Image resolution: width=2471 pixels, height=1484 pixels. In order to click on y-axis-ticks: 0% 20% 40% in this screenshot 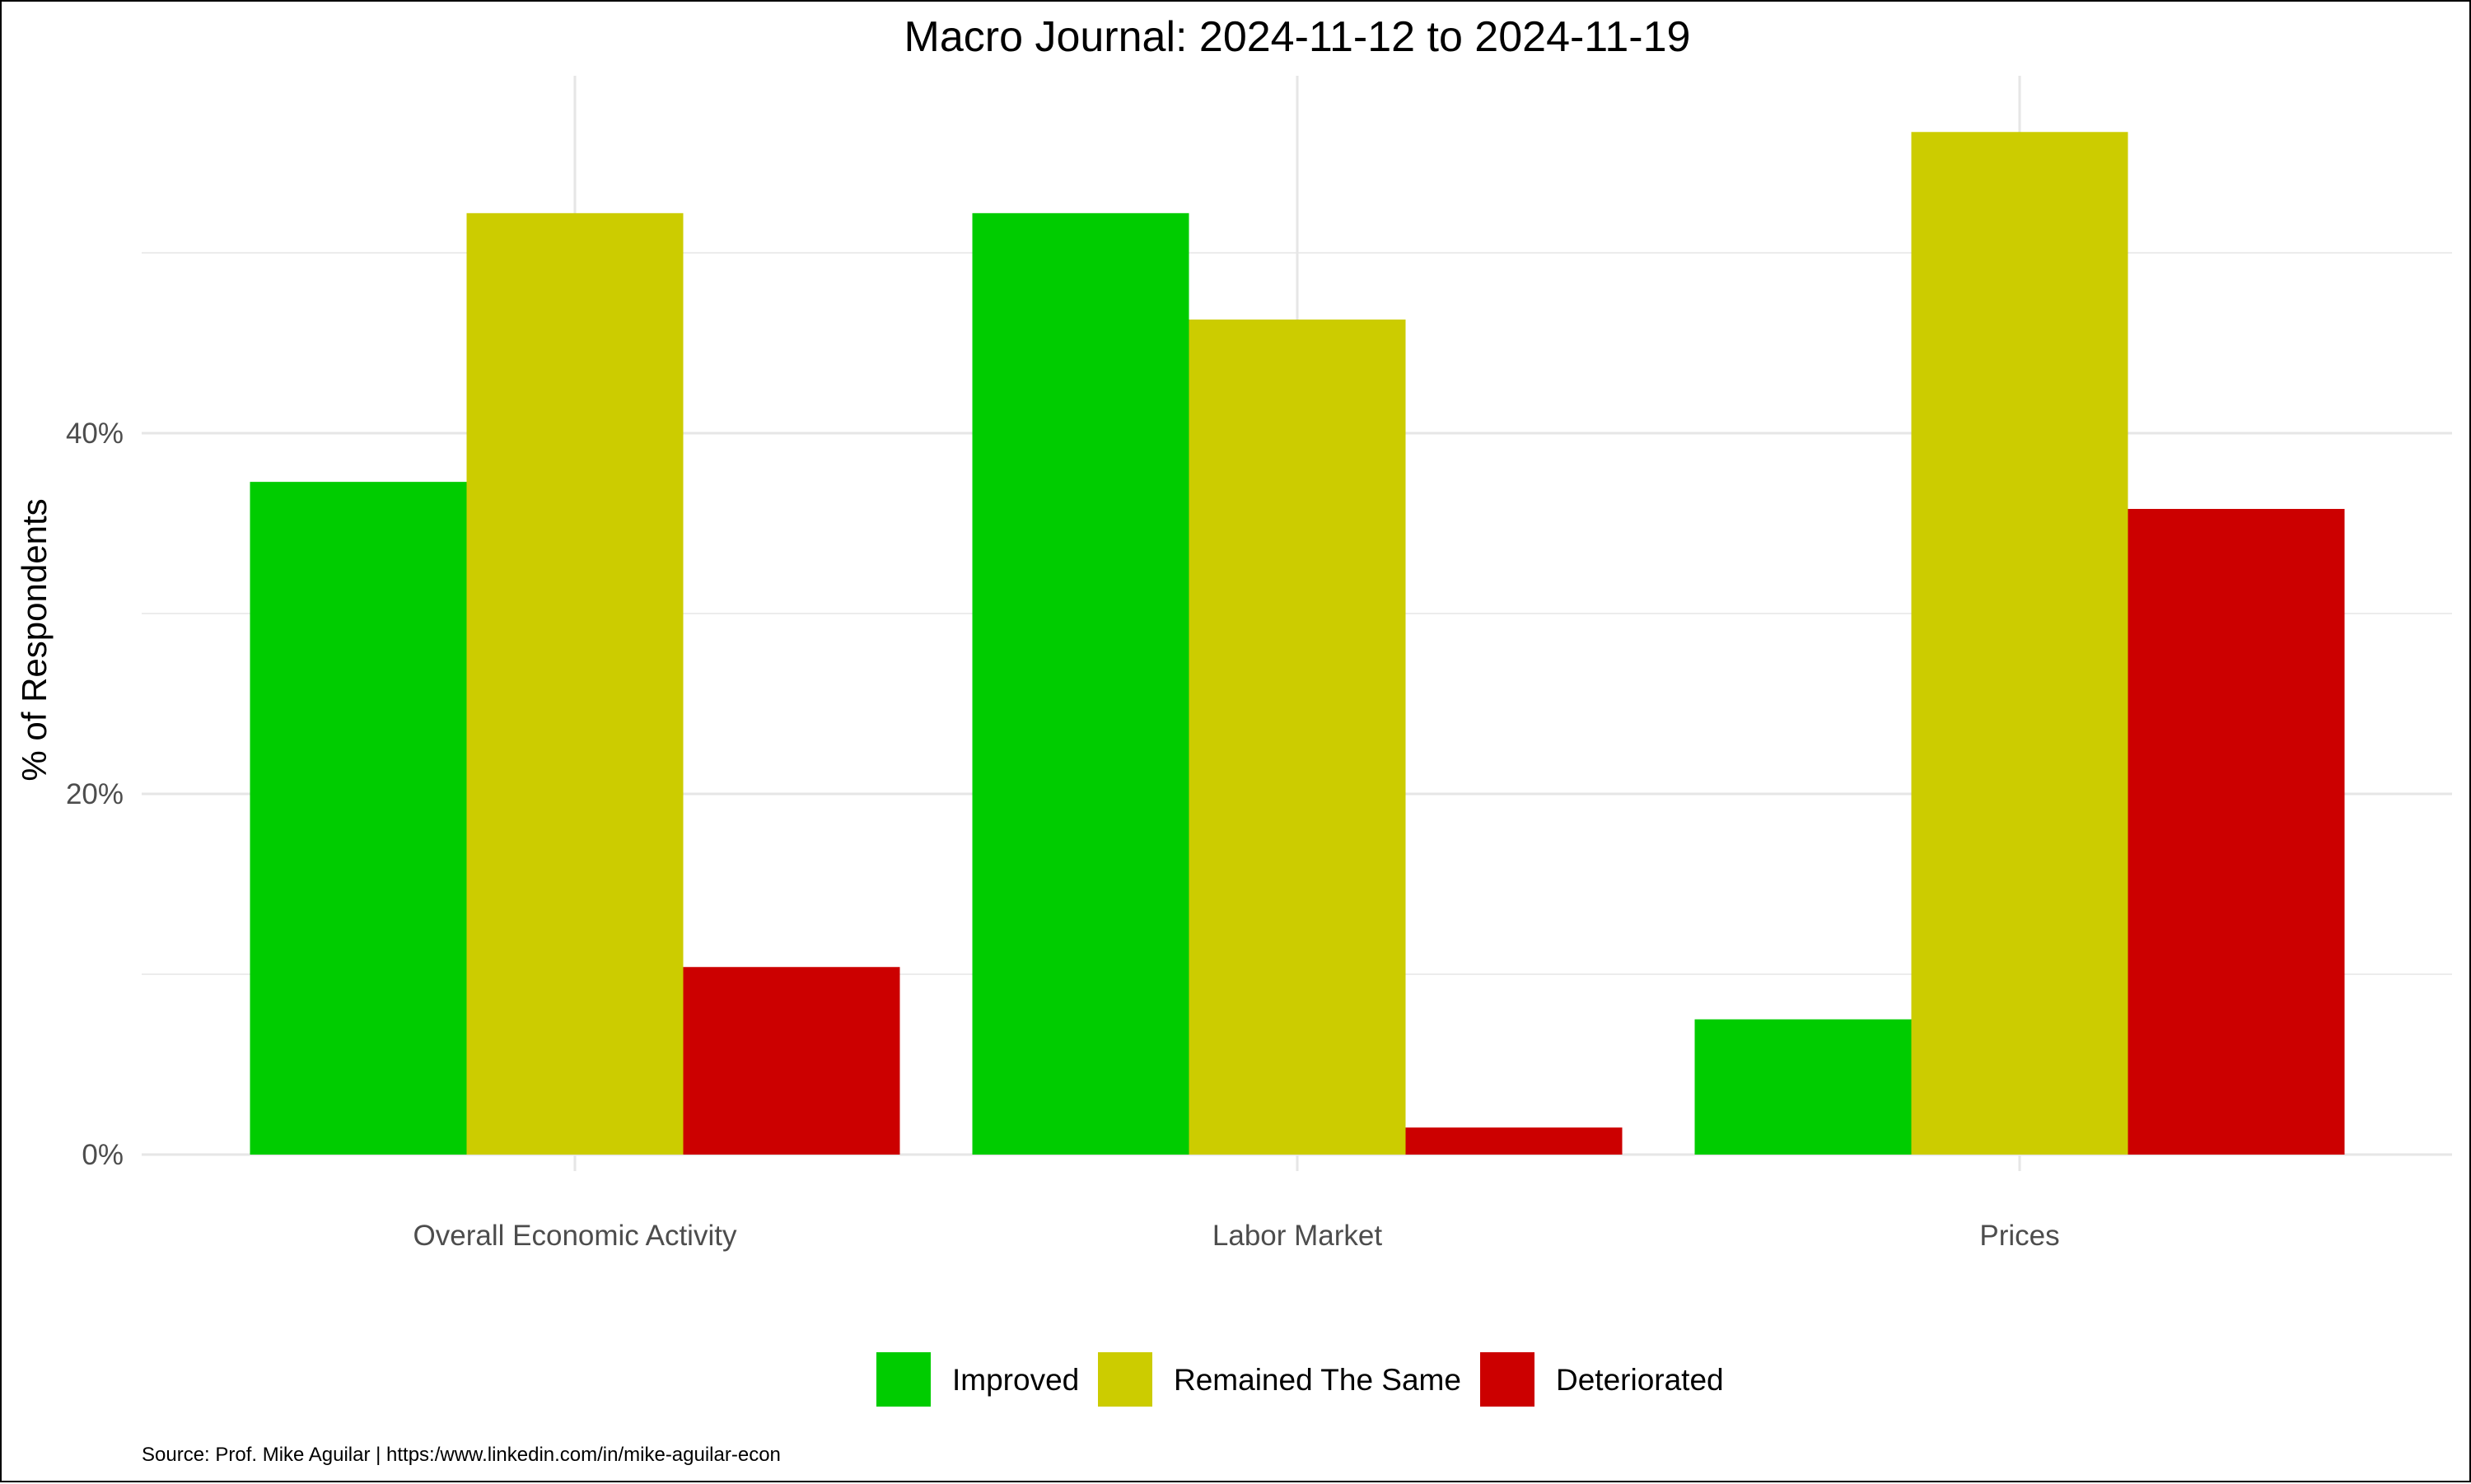, I will do `click(95, 794)`.